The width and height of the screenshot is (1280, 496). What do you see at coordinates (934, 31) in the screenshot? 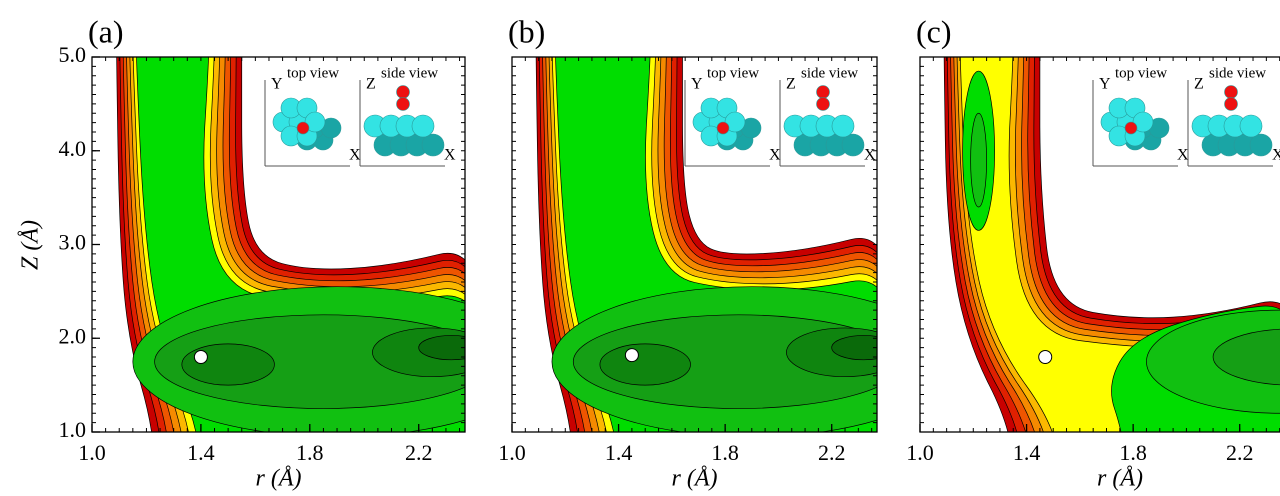
I see `panel-label: (c)` at bounding box center [934, 31].